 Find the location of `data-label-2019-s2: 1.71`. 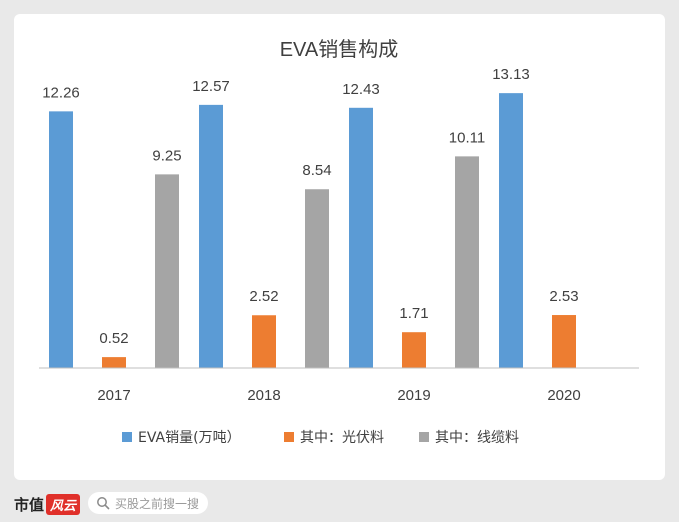

data-label-2019-s2: 1.71 is located at coordinates (413, 313).